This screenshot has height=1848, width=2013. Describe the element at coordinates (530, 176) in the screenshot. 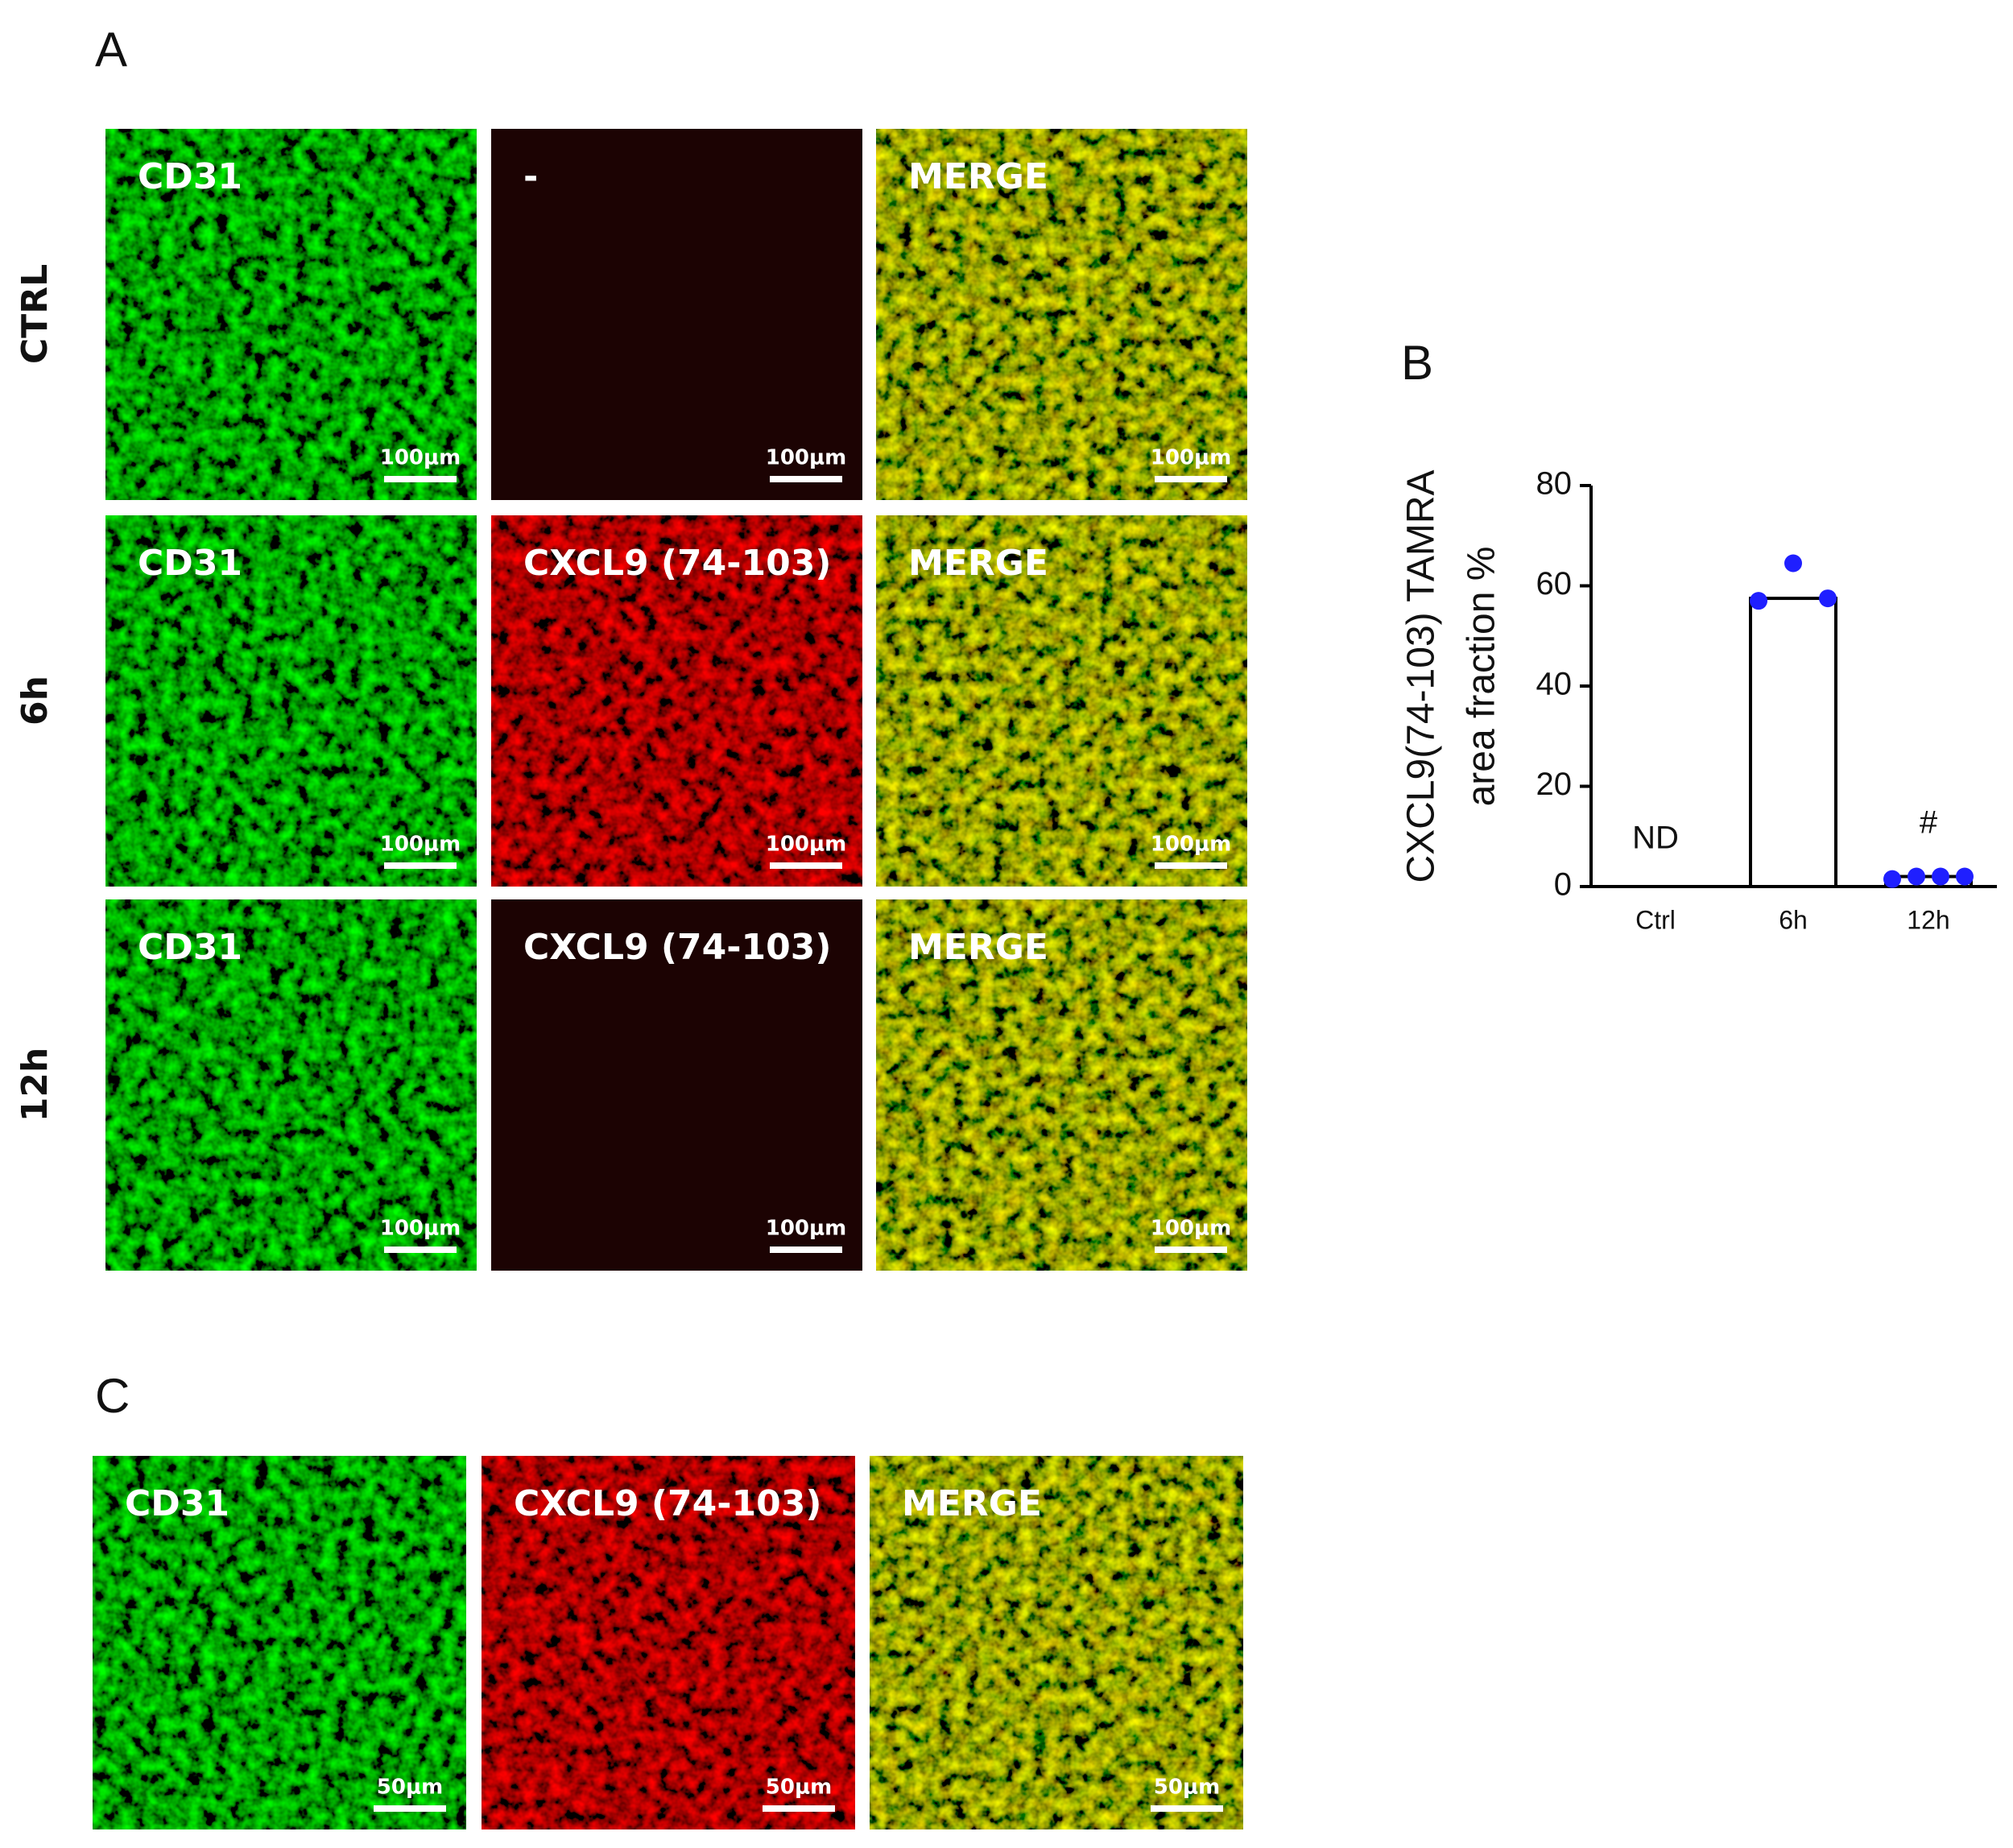

I see `channel-label: -` at that location.